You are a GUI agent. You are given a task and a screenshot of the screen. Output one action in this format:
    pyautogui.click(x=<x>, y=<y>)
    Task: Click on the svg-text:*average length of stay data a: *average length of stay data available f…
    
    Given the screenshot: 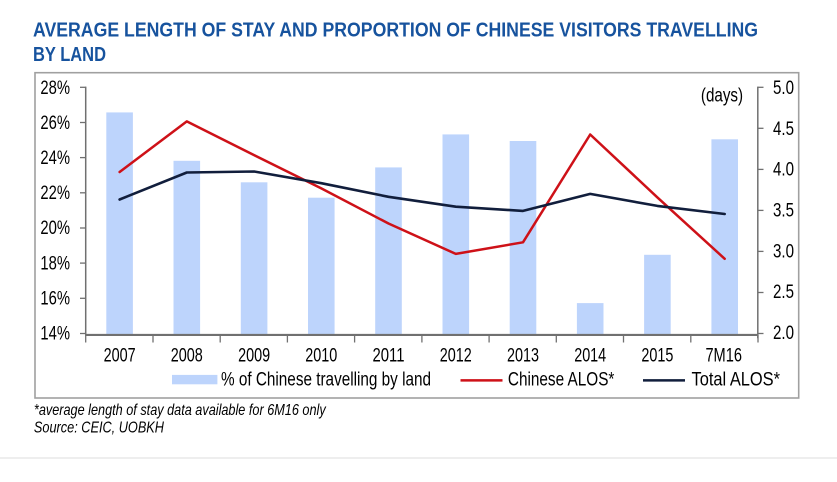 What is the action you would take?
    pyautogui.click(x=180, y=410)
    